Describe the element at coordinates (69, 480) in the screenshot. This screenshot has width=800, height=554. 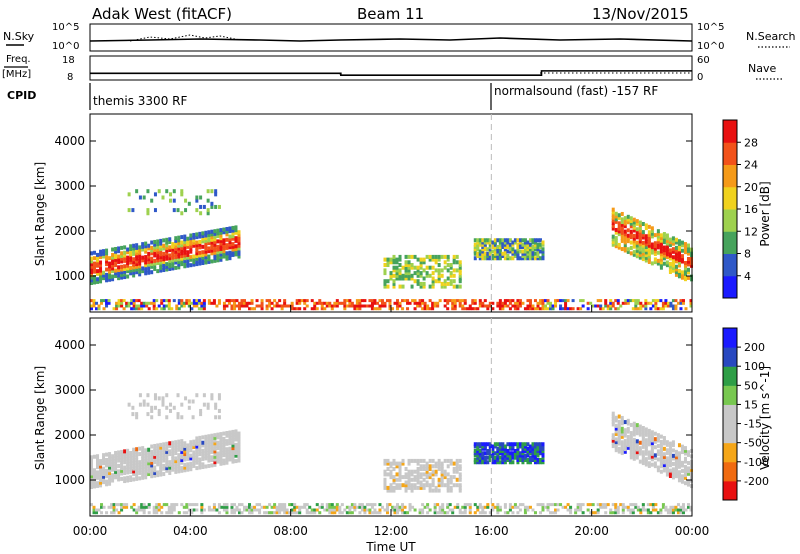
I see `y-tick-label: 1000` at that location.